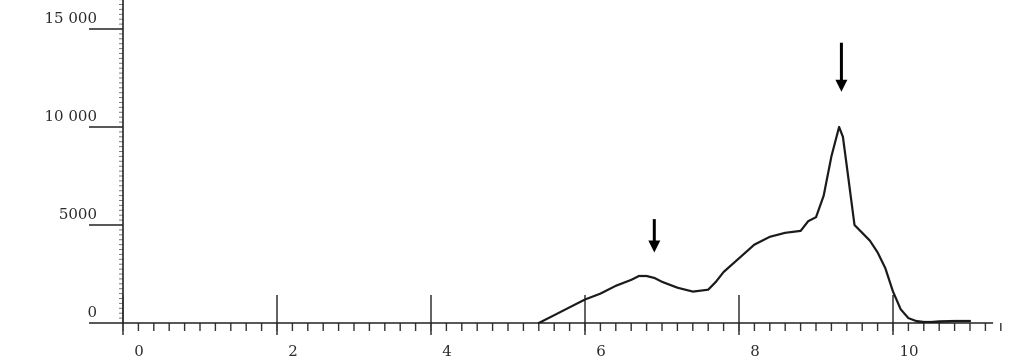 The image size is (1017, 359). Describe the element at coordinates (92, 312) in the screenshot. I see `y-tick-label: 0` at that location.